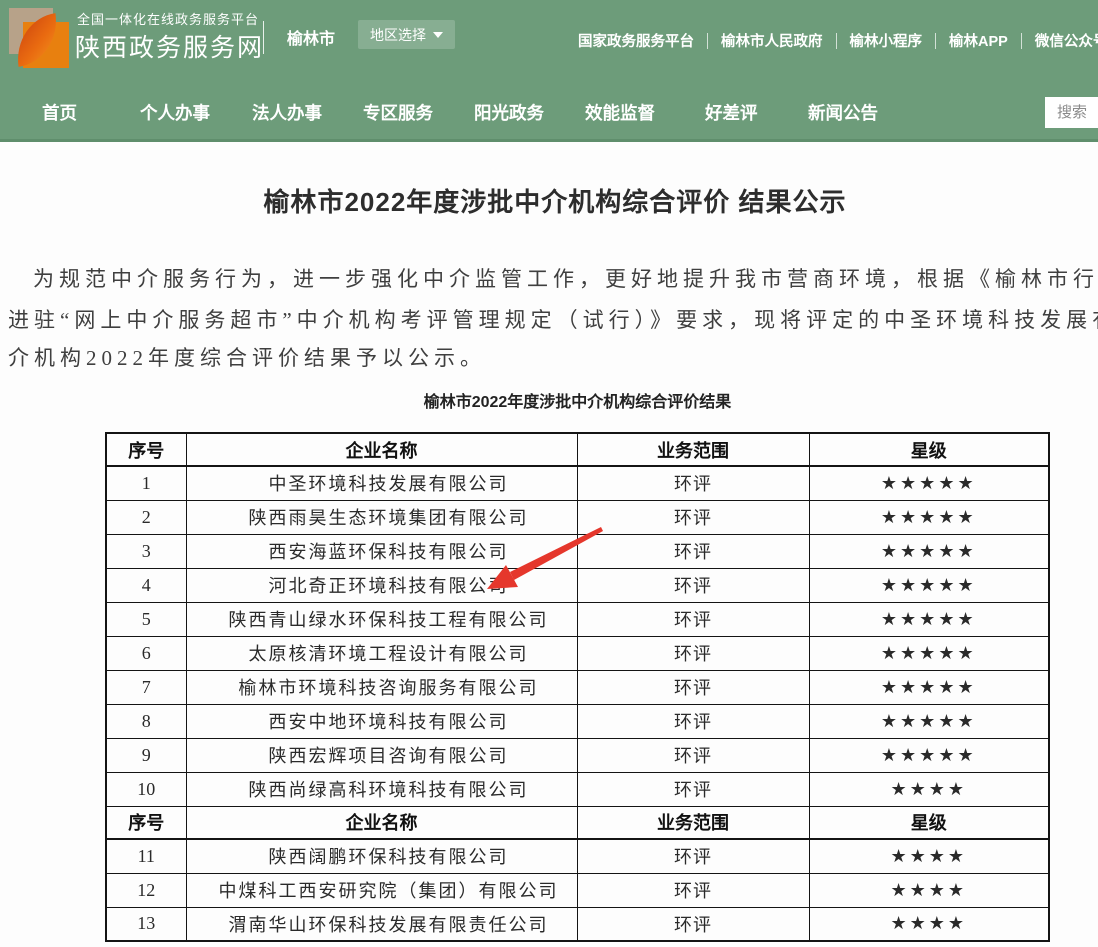 This screenshot has height=947, width=1098. I want to click on cell-company-name: 陕西雨昊生态环境集团有限公司, so click(381, 517).